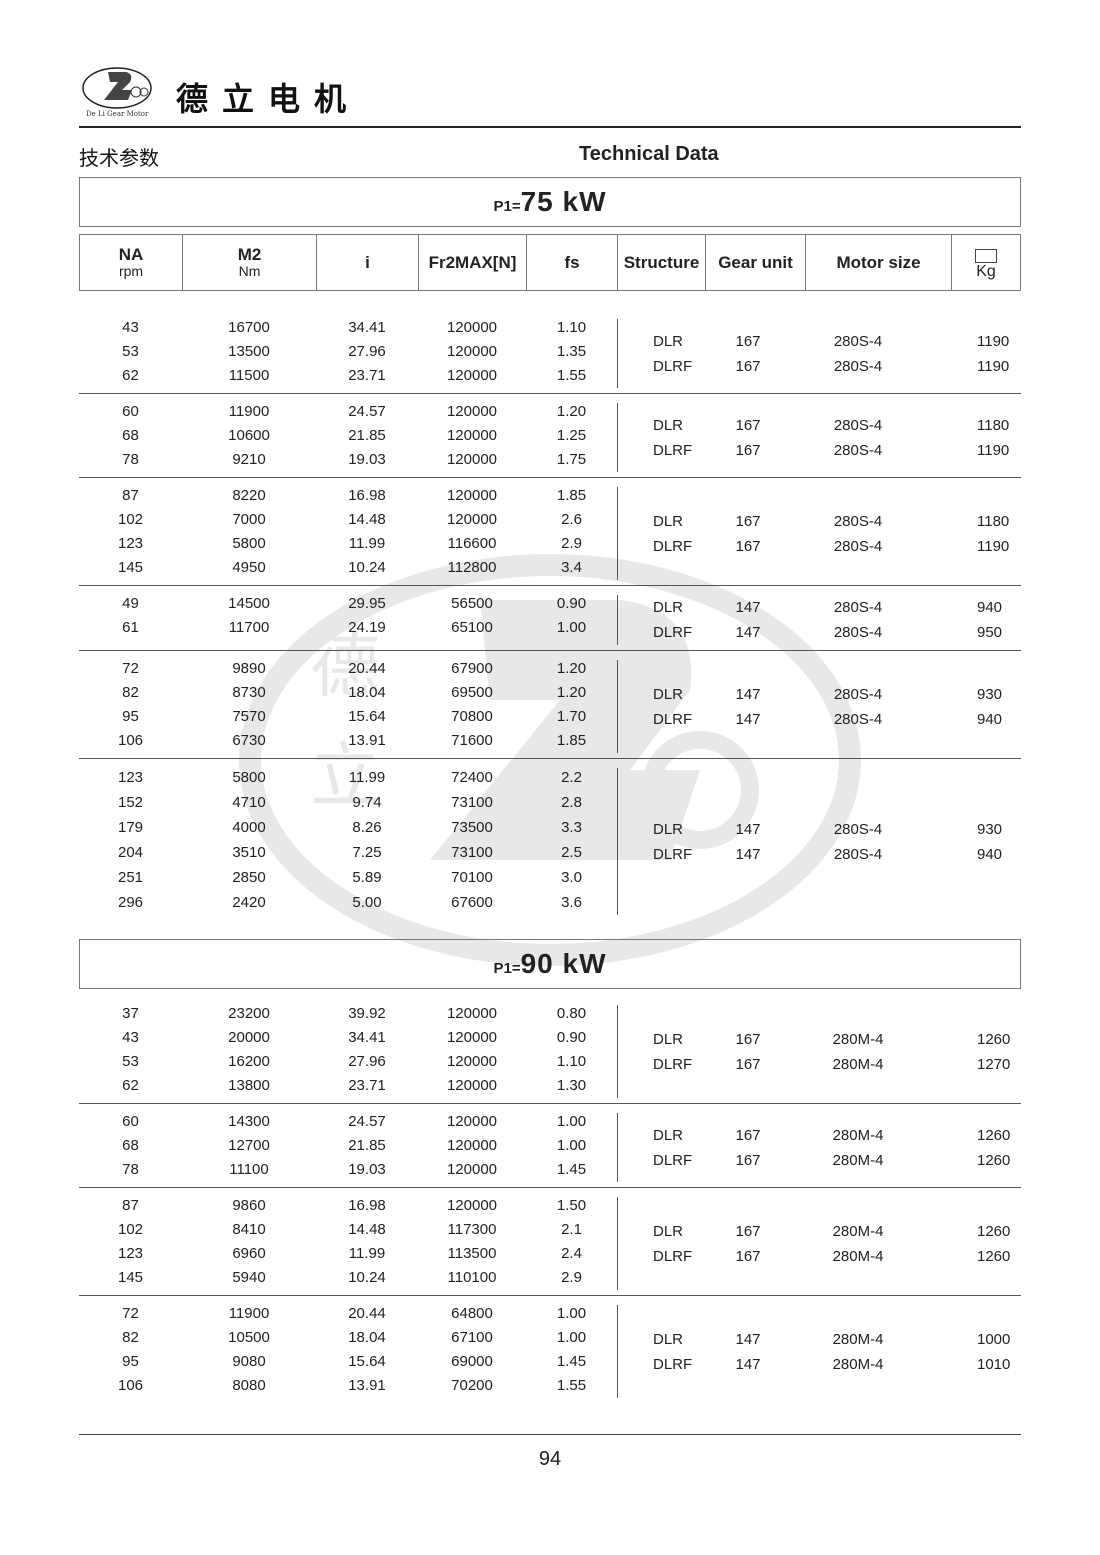 The width and height of the screenshot is (1100, 1555). I want to click on cell-na: 87, so click(130, 1205).